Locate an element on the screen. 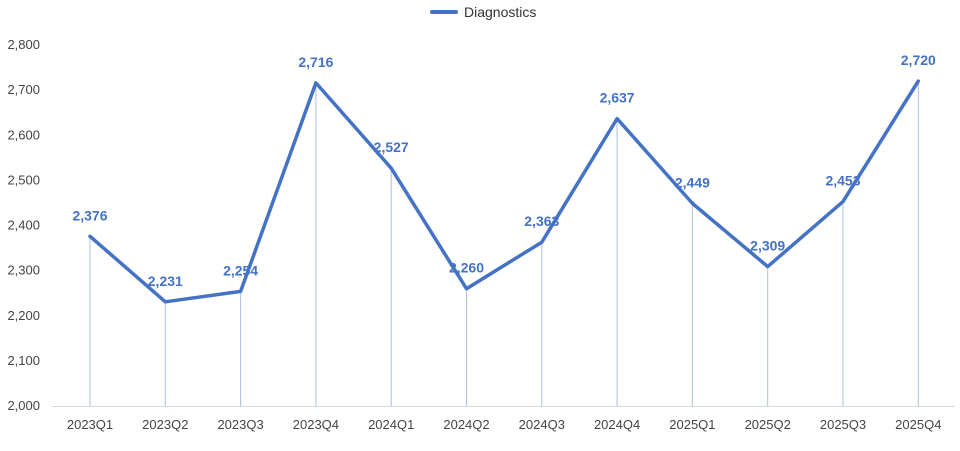 The width and height of the screenshot is (960, 451). data-label: 2,453 is located at coordinates (842, 181).